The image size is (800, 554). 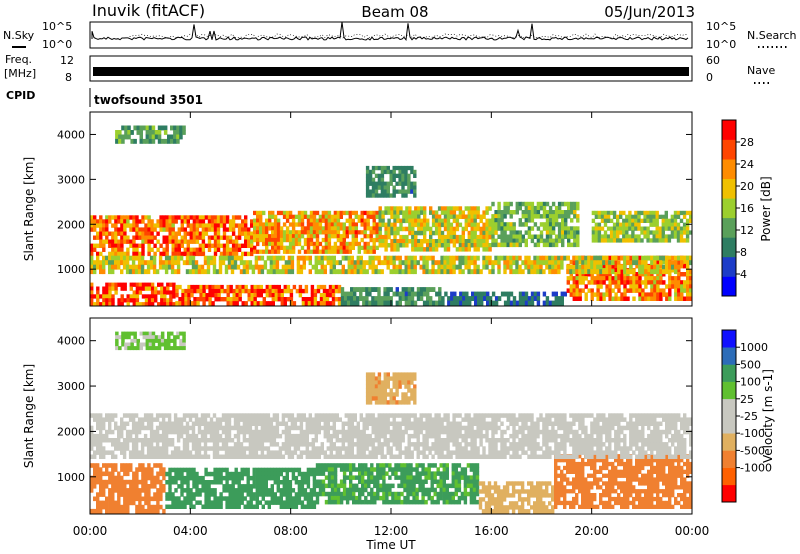 What do you see at coordinates (750, 364) in the screenshot?
I see `velocity-colorbar-tick-label: 500` at bounding box center [750, 364].